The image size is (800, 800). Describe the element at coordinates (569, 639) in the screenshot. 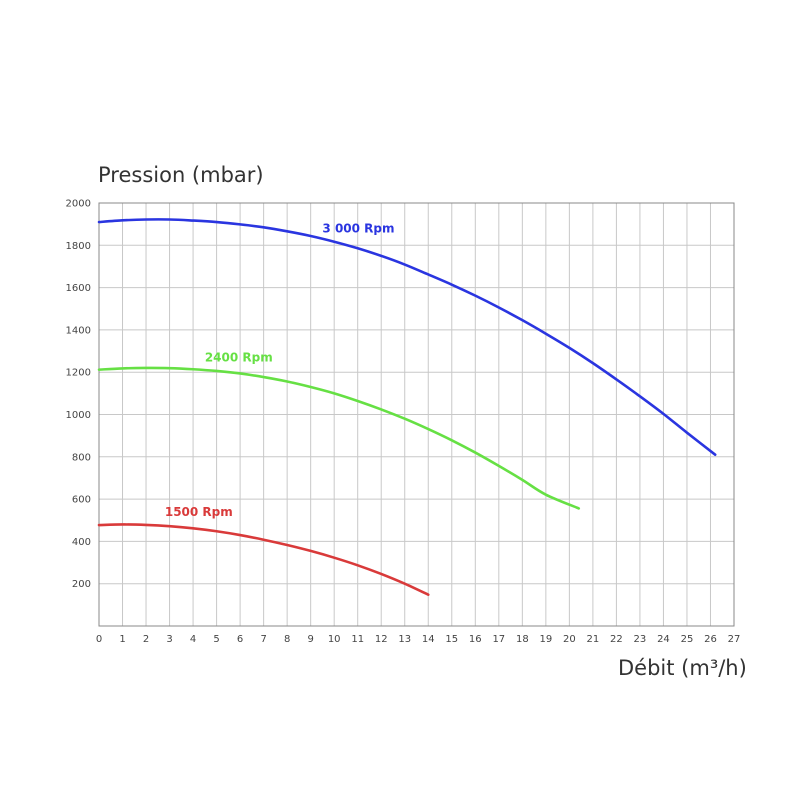

I see `x-tick-label: 20` at that location.